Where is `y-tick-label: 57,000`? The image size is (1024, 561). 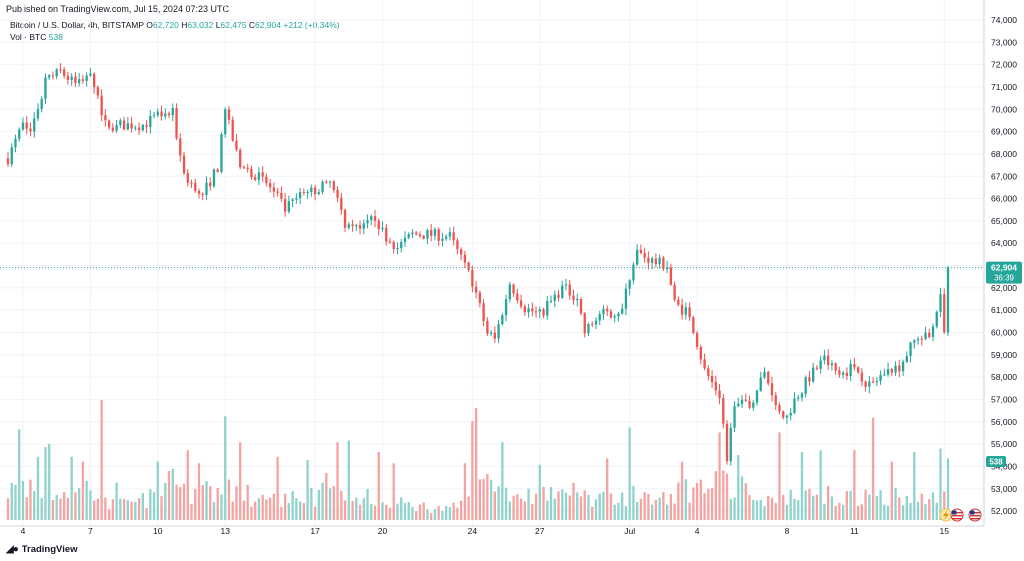
y-tick-label: 57,000 is located at coordinates (1004, 399).